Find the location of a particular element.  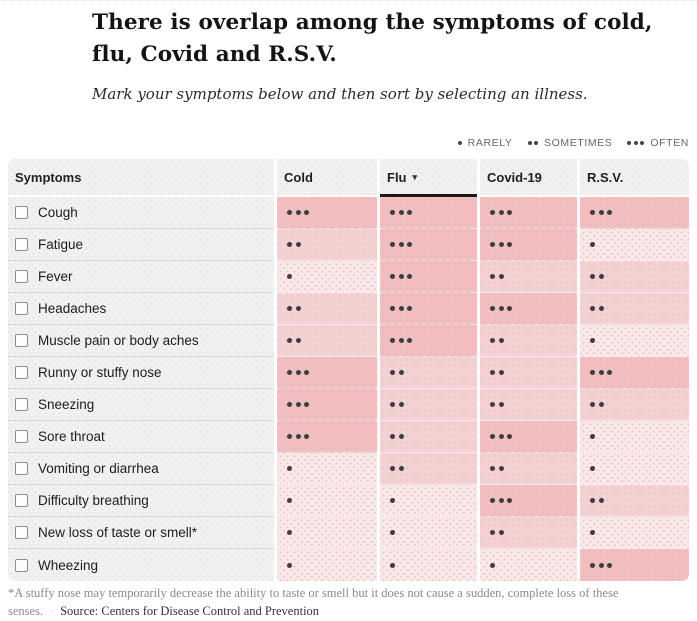

table-row: Headaches is located at coordinates (348, 309).